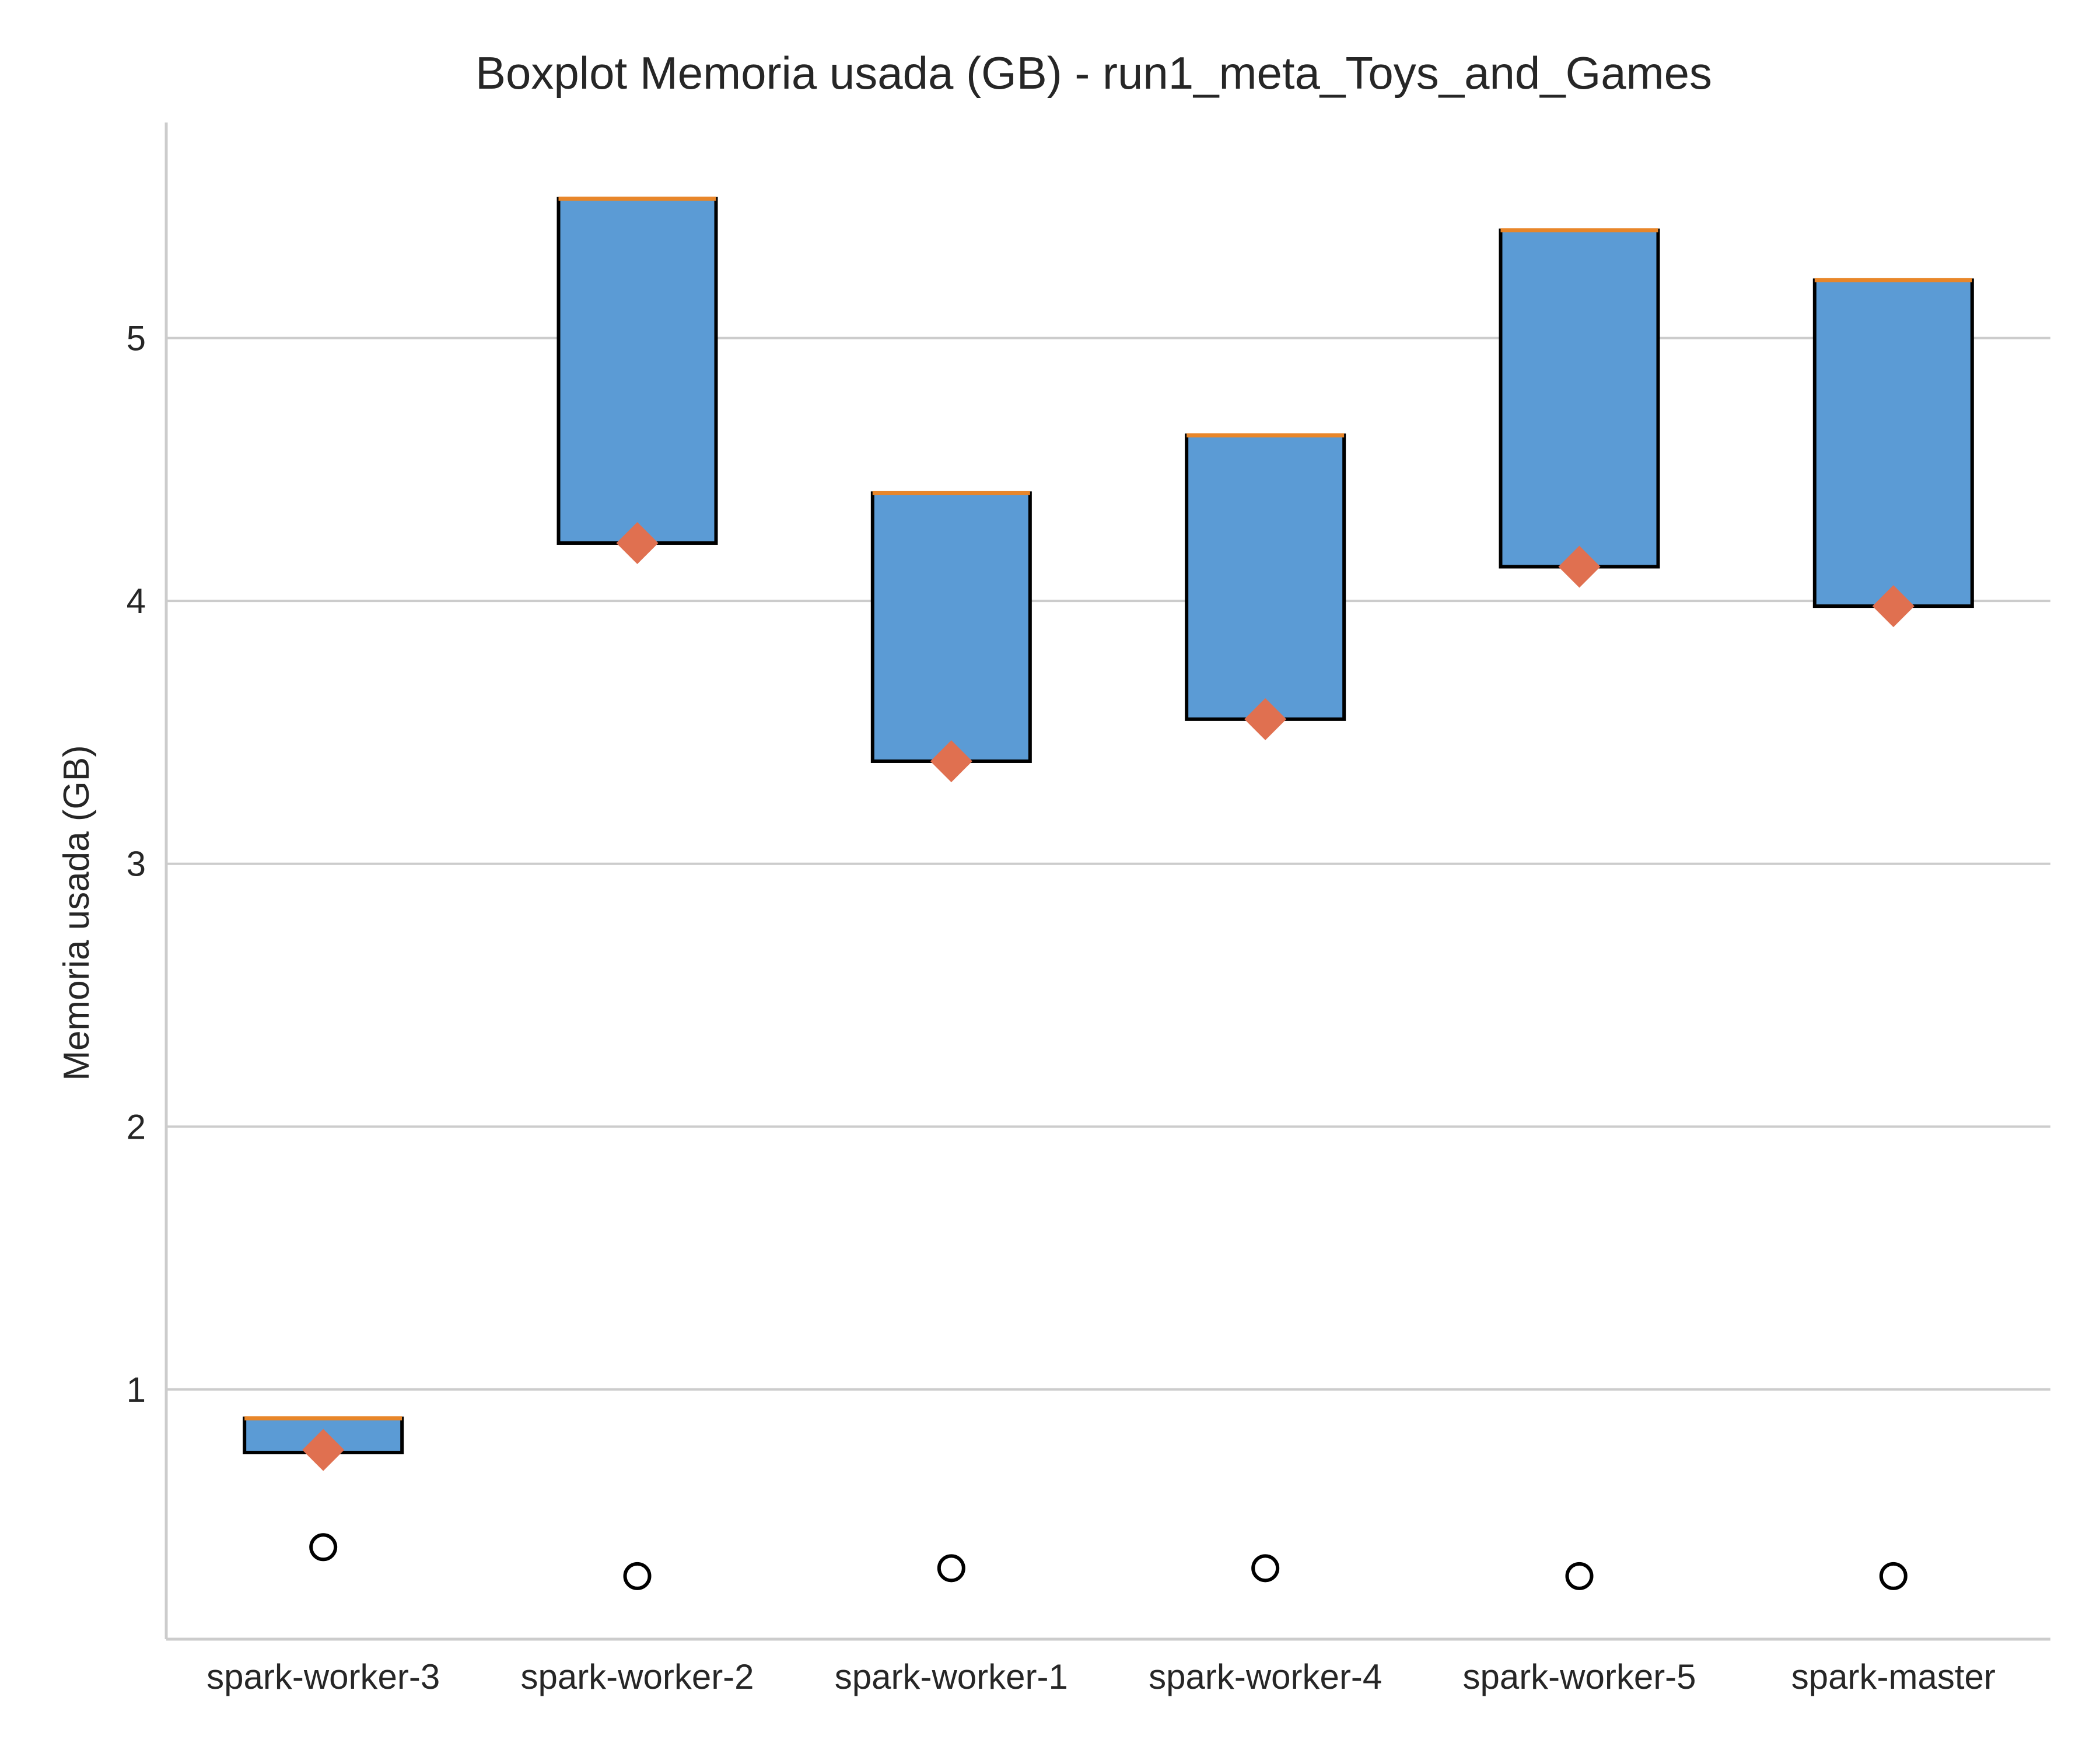  What do you see at coordinates (951, 1676) in the screenshot?
I see `x-tick-label: spark-worker-1` at bounding box center [951, 1676].